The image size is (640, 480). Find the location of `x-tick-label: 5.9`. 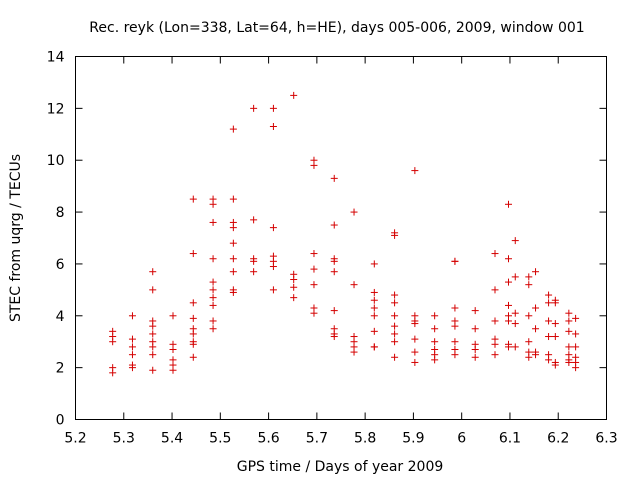

x-tick-label: 5.9 is located at coordinates (413, 439).